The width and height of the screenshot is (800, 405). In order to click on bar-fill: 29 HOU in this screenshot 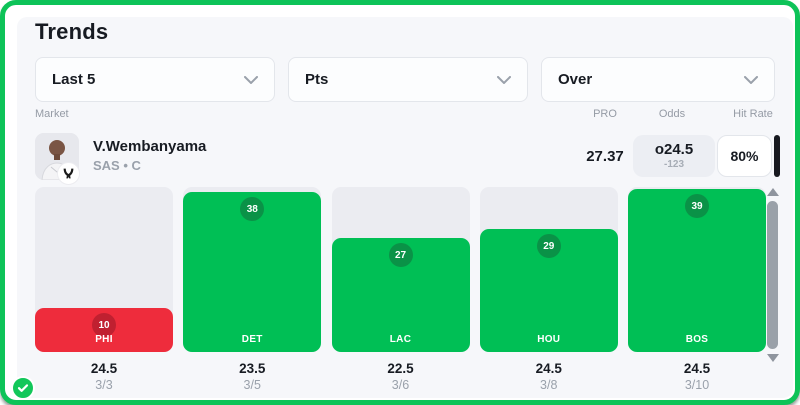, I will do `click(548, 290)`.